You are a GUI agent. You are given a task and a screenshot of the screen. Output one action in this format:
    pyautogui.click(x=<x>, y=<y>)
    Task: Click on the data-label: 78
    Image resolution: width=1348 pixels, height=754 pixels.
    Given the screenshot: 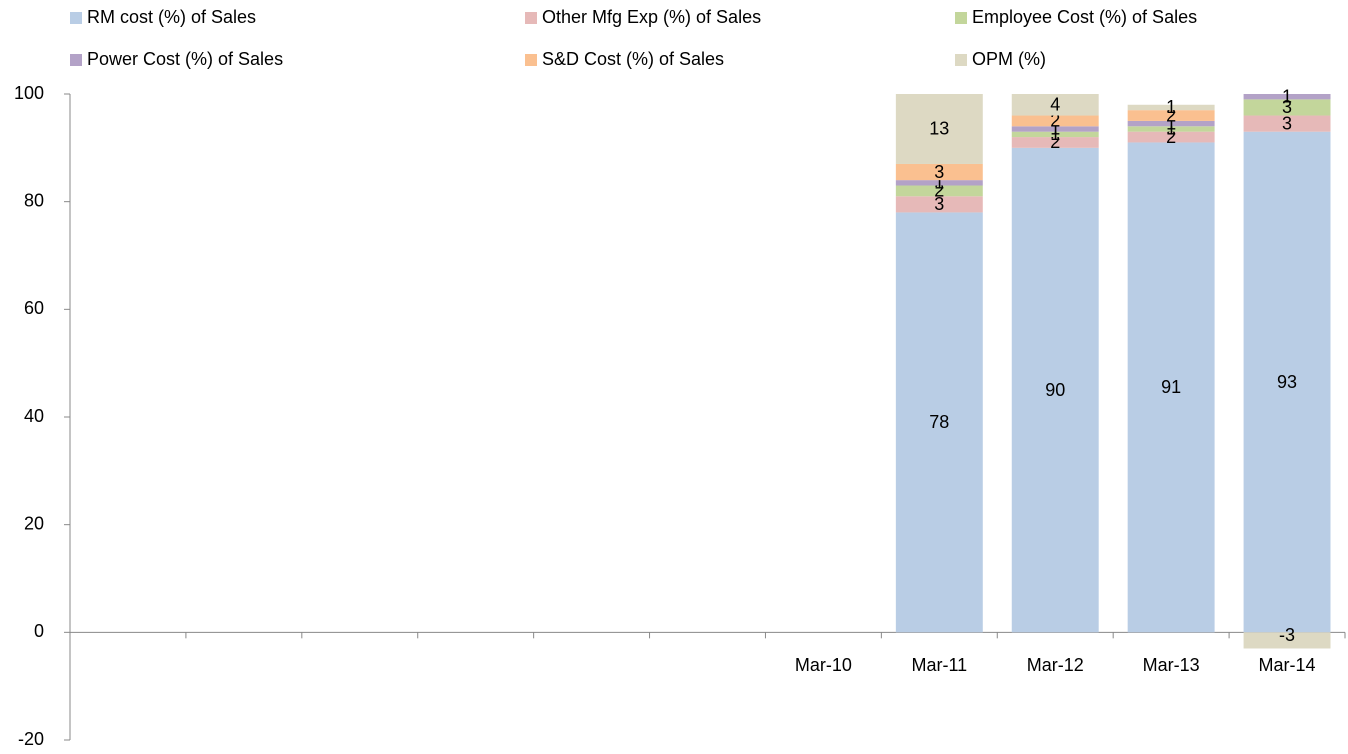 What is the action you would take?
    pyautogui.click(x=939, y=422)
    